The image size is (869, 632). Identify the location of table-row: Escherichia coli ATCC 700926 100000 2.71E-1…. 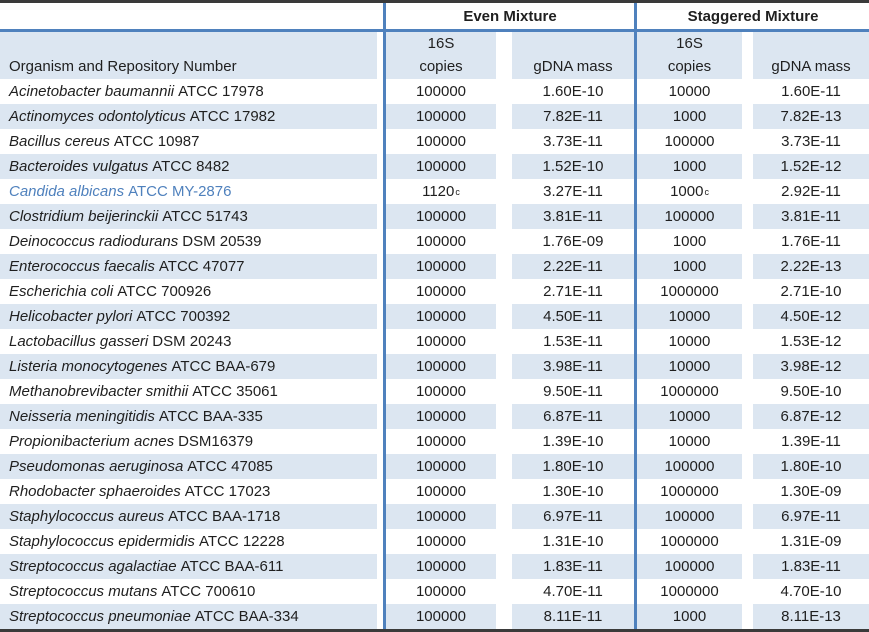
(434, 291).